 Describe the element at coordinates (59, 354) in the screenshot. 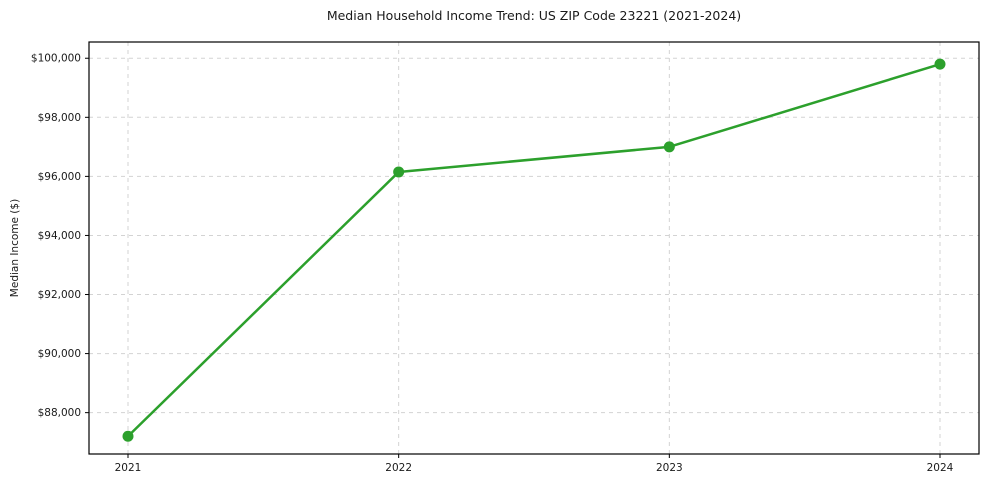

I see `y-tick-label: $90,000` at that location.